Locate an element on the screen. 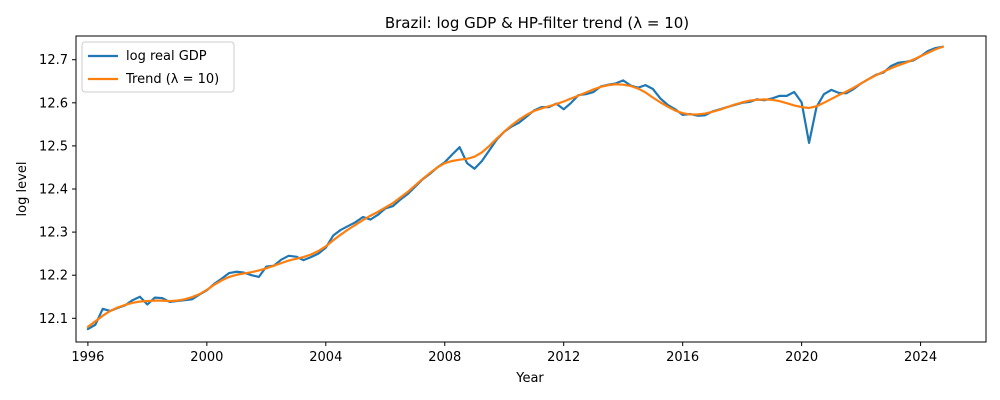 The image size is (1000, 400). x-tick-label: 2000 is located at coordinates (206, 357).